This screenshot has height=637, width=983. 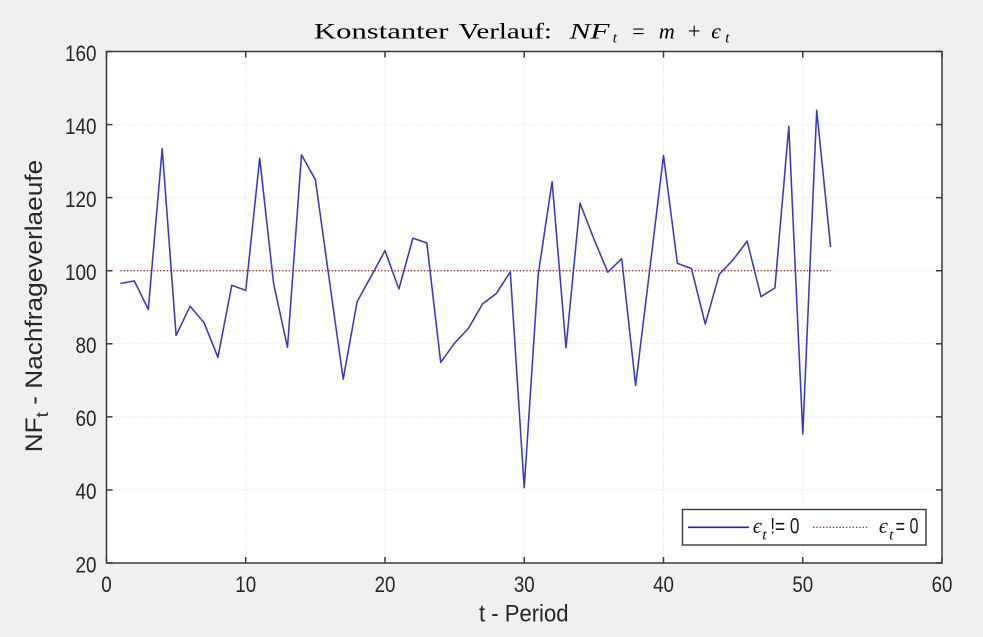 I want to click on svg-text: 30, so click(x=524, y=584).